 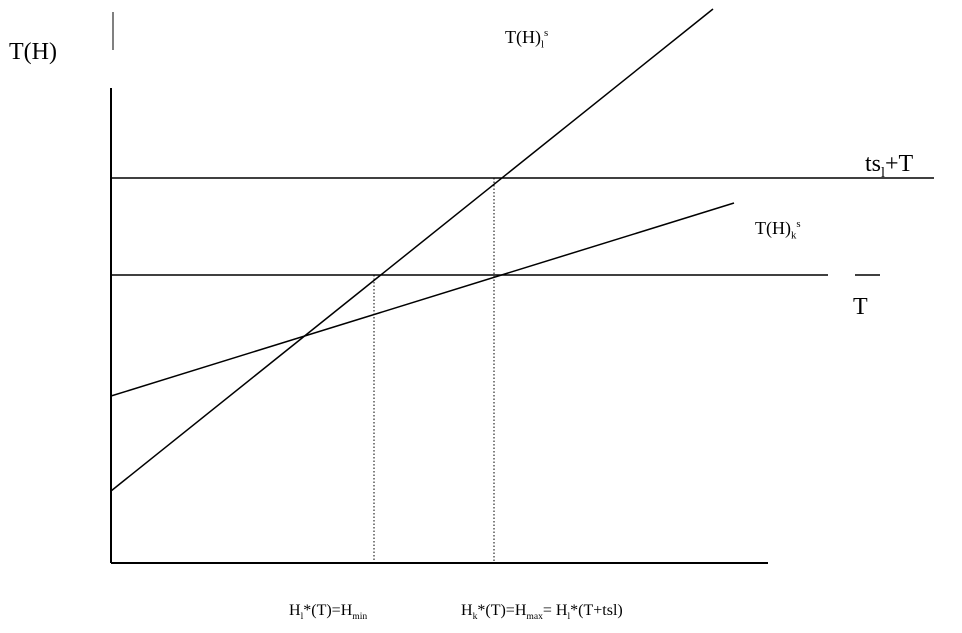 What do you see at coordinates (546, 33) in the screenshot?
I see `steep-line-label-sup: s` at bounding box center [546, 33].